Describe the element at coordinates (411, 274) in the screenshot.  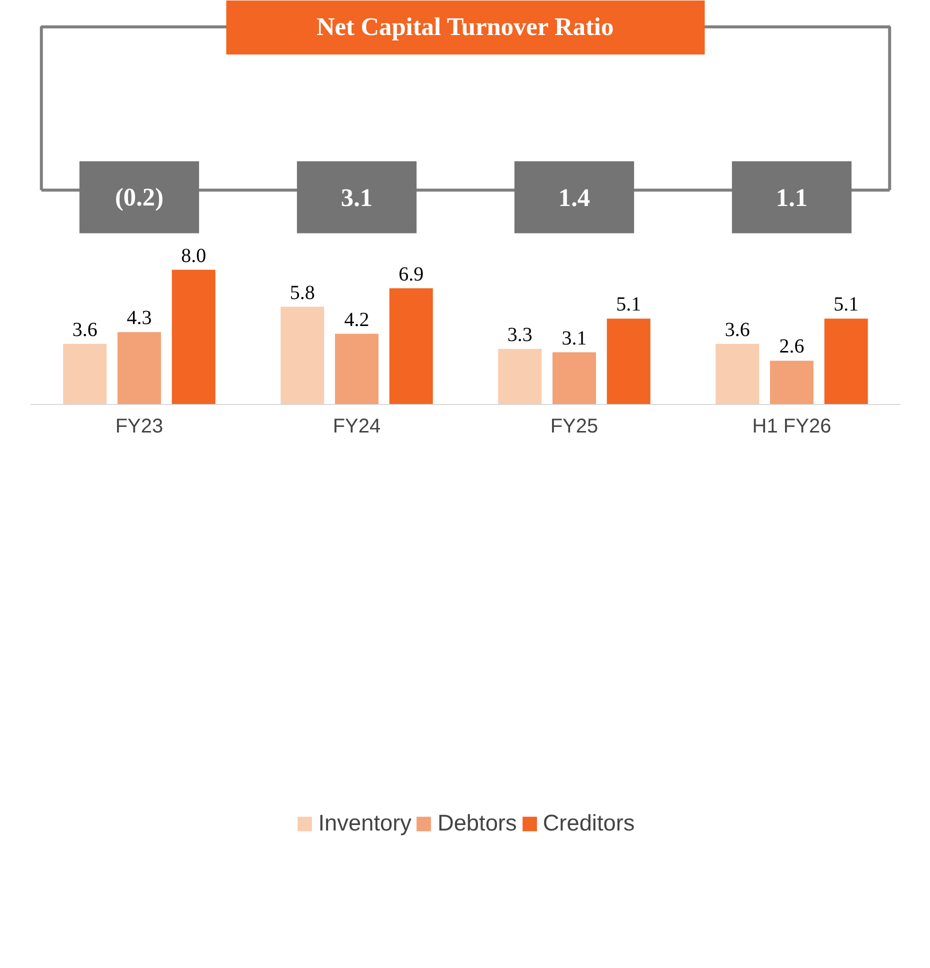
I see `data-label: 6.9` at that location.